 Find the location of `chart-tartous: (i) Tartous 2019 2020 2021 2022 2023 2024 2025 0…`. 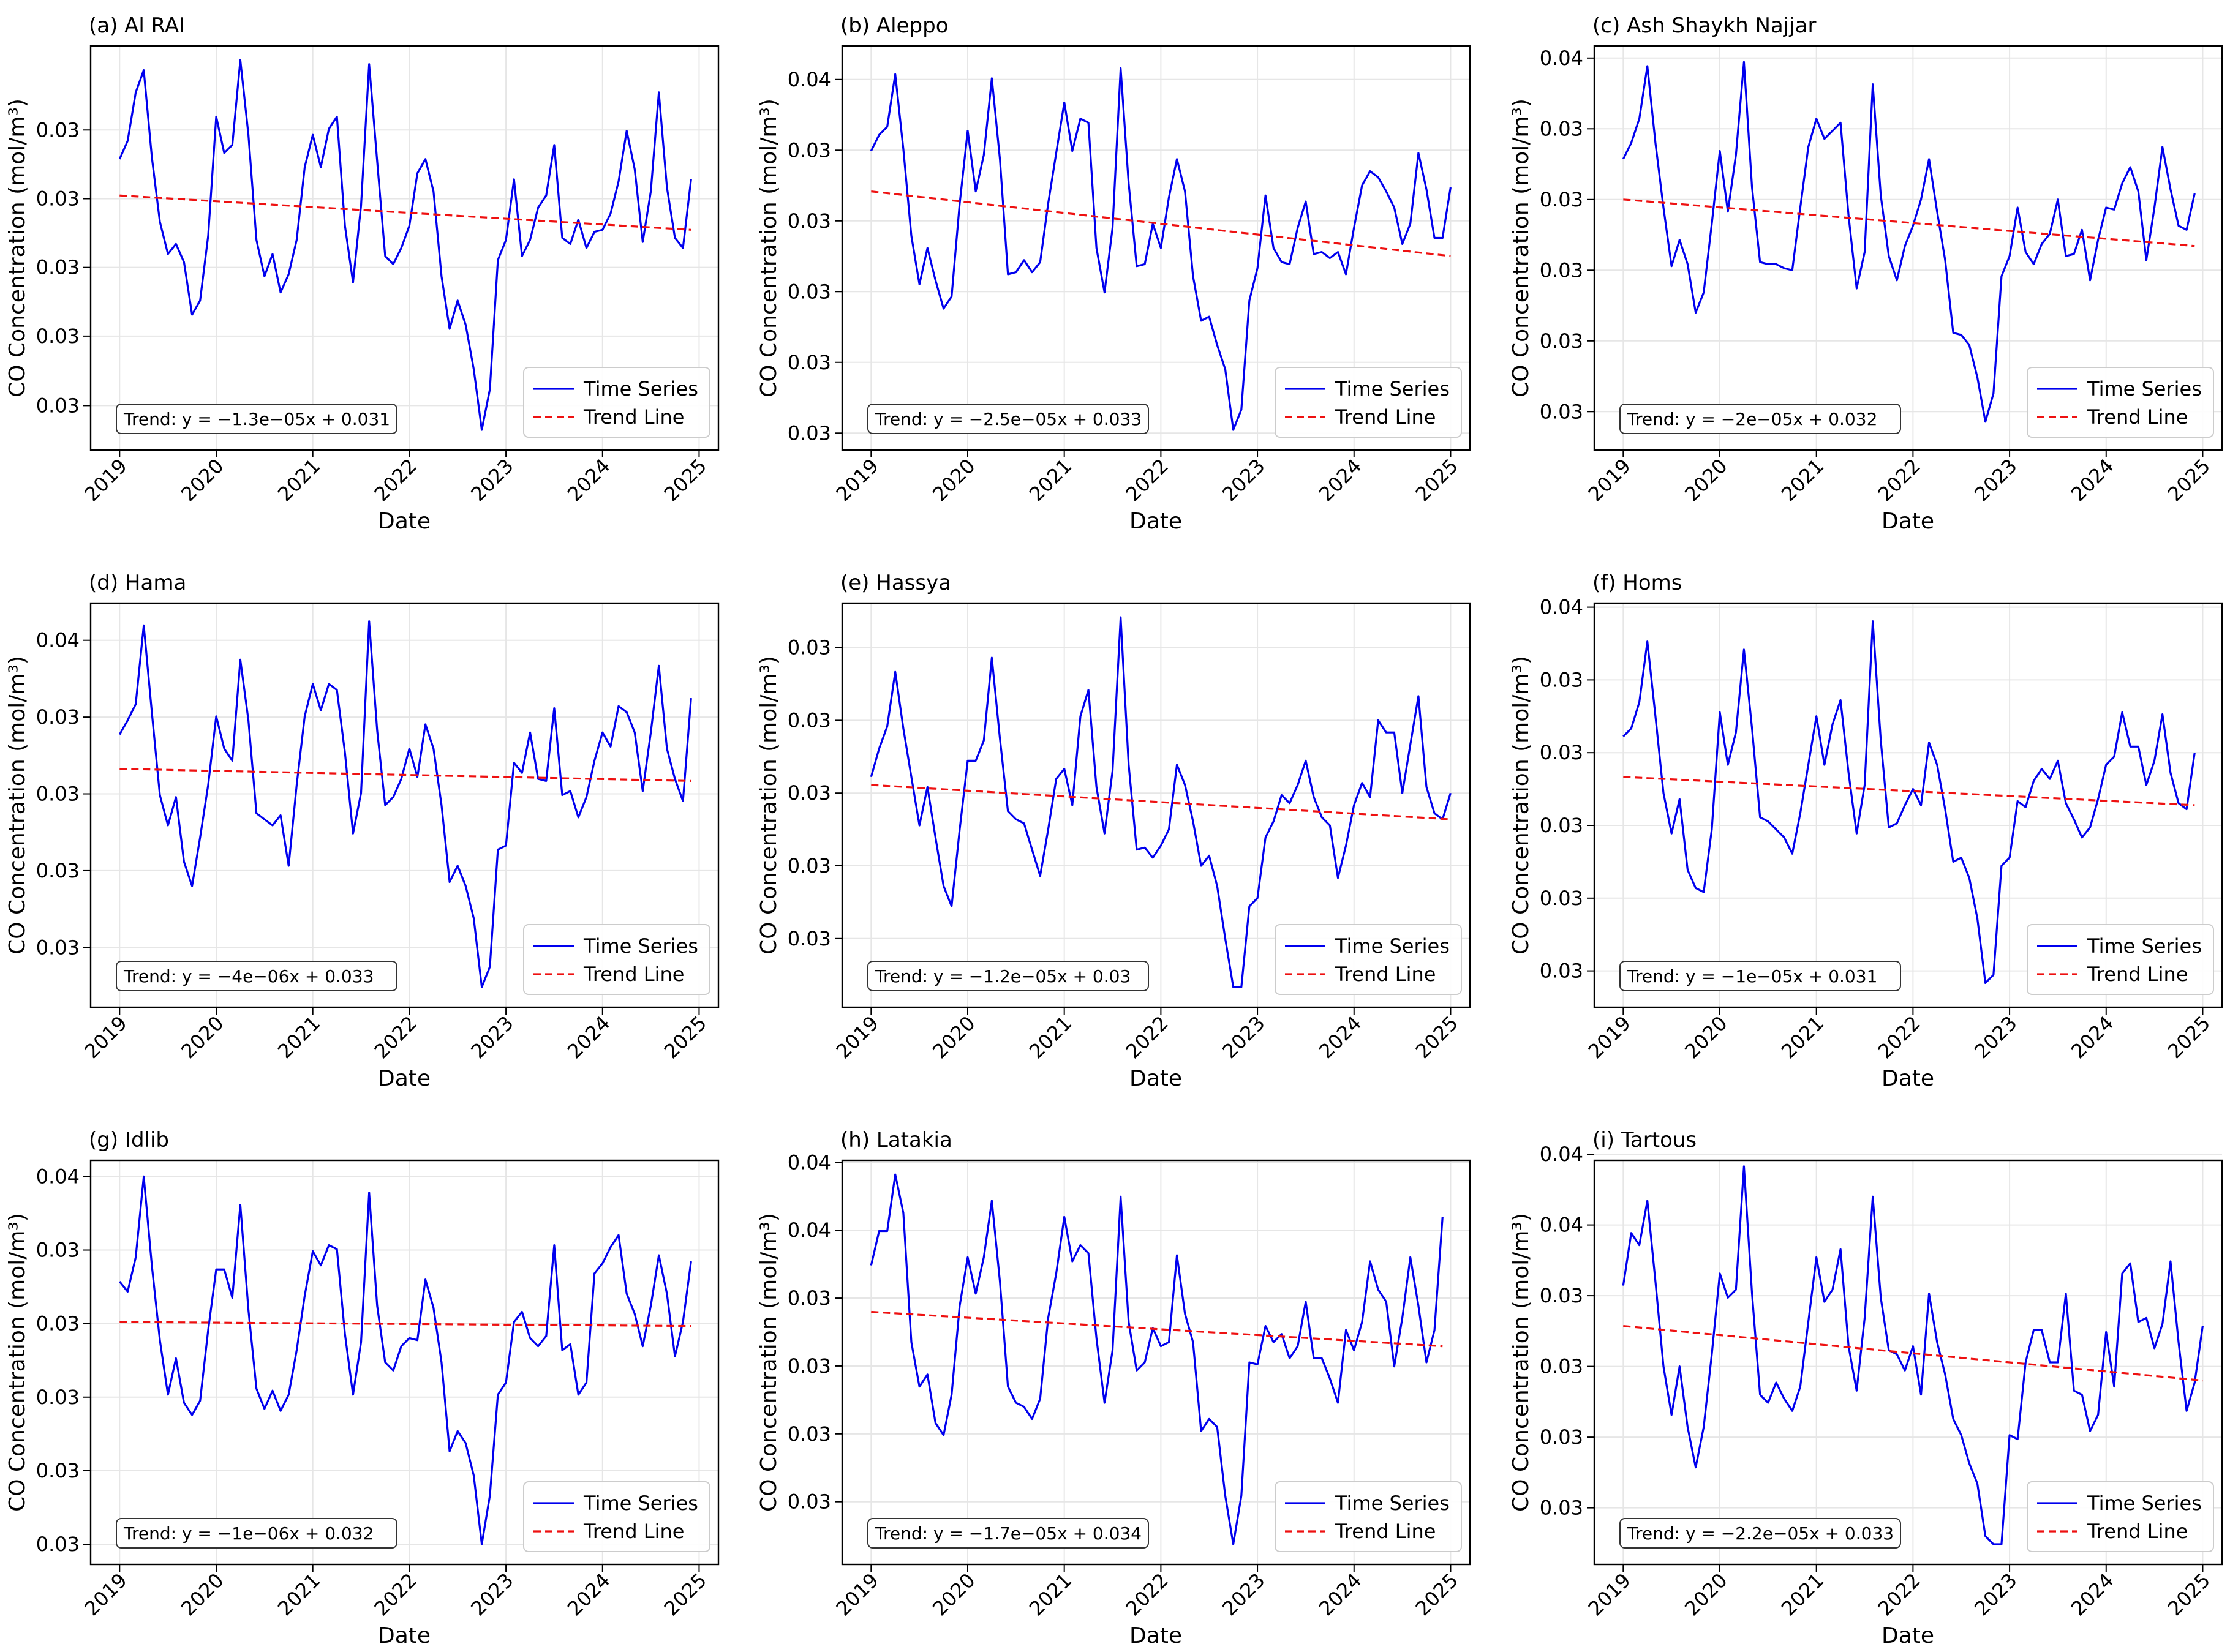

chart-tartous: (i) Tartous 2019 2020 2021 2022 2023 2024 2025 0… is located at coordinates (1866, 1388).